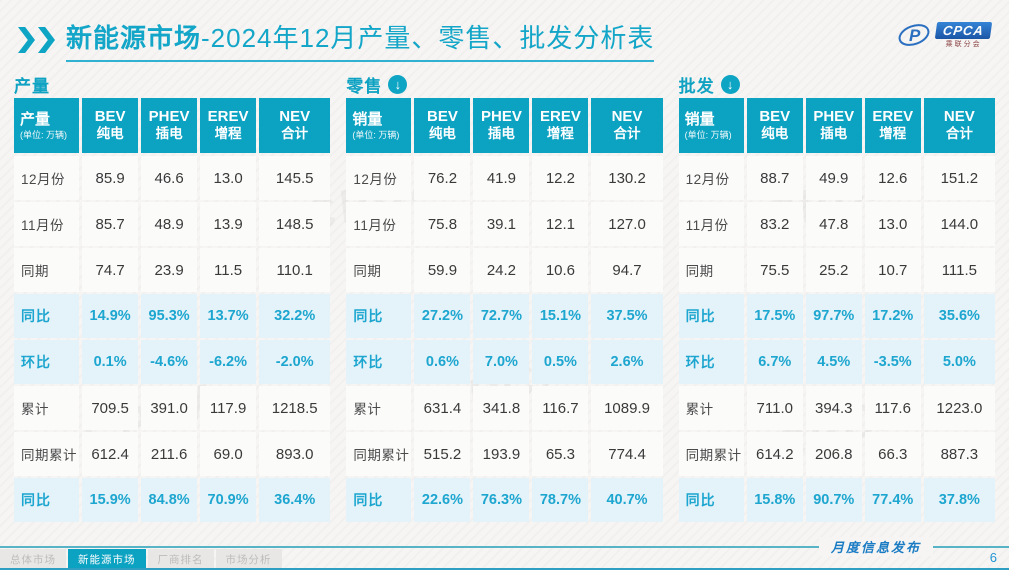 This screenshot has height=570, width=1009. What do you see at coordinates (169, 224) in the screenshot?
I see `table-cell: 48.9` at bounding box center [169, 224].